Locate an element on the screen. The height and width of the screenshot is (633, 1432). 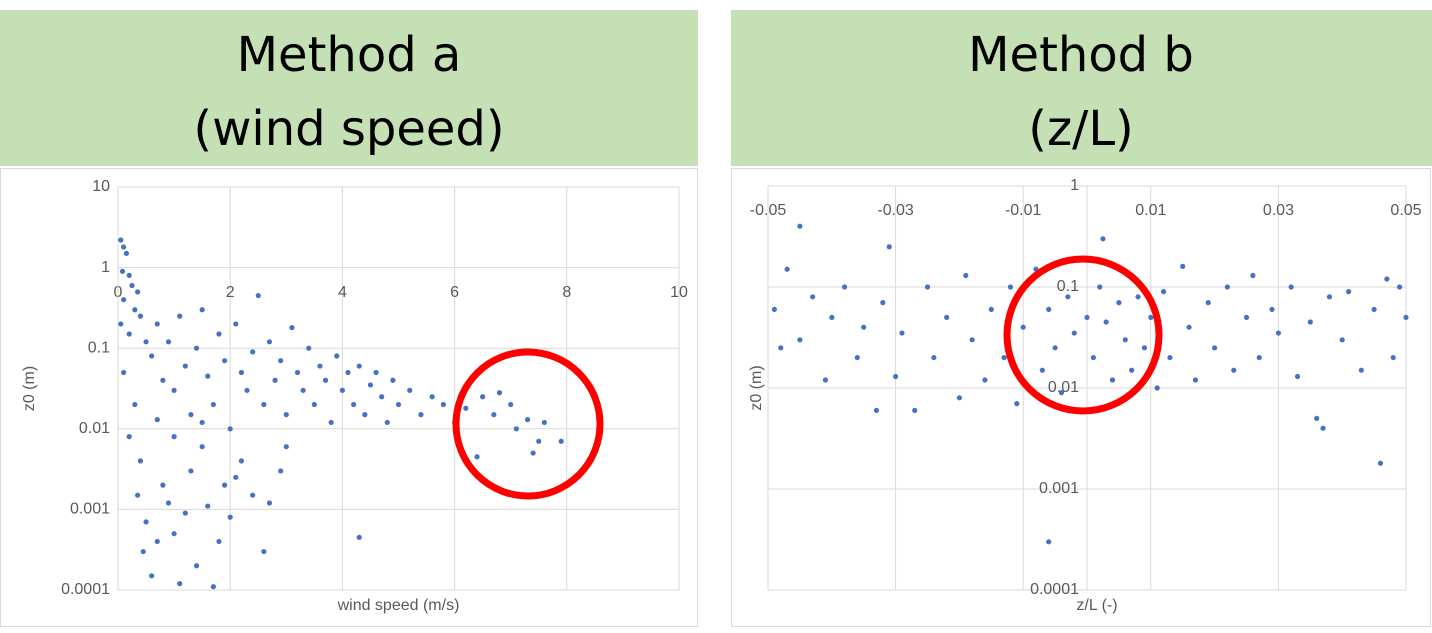
x-tick-label: 0.03 is located at coordinates (1278, 210).